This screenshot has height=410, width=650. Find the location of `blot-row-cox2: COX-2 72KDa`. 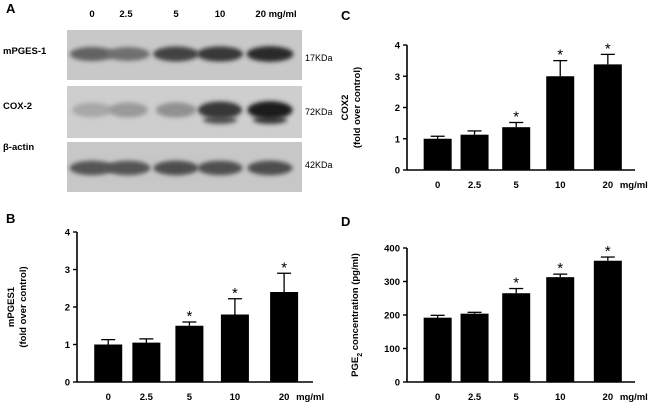

blot-row-cox2: COX-2 72KDa is located at coordinates (168, 112).